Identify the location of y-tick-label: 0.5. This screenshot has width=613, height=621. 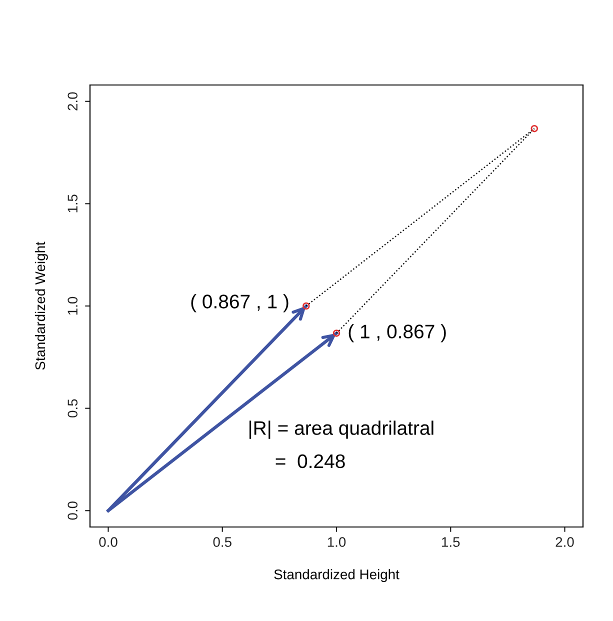
(73, 408).